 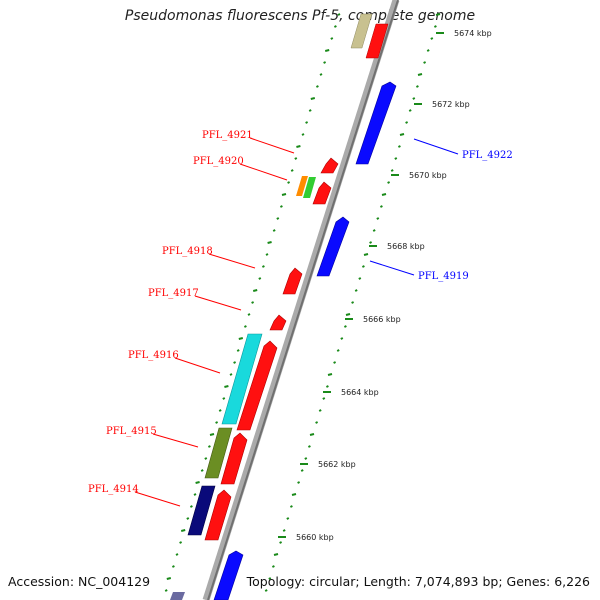 I want to click on feature-cyan, so click(x=242, y=379).